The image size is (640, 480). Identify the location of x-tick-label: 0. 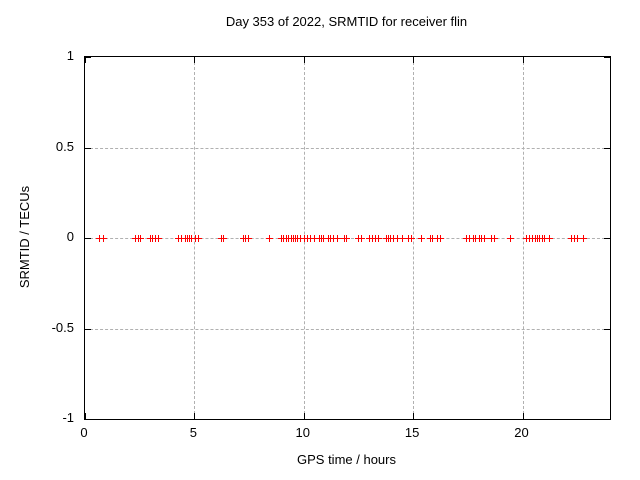
(84, 432).